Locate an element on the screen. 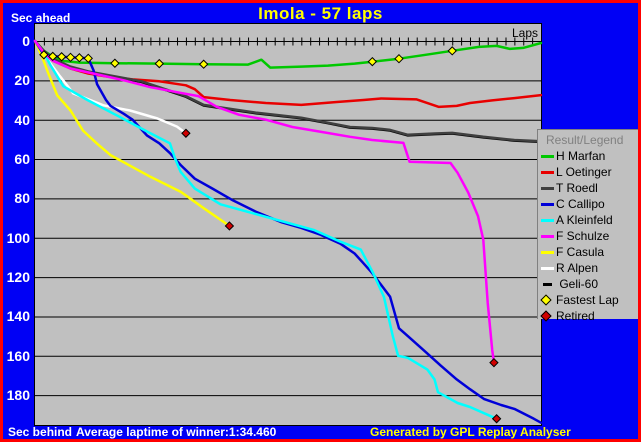 This screenshot has width=641, height=442. legend-item-t-roedl: T Roedl is located at coordinates (589, 188).